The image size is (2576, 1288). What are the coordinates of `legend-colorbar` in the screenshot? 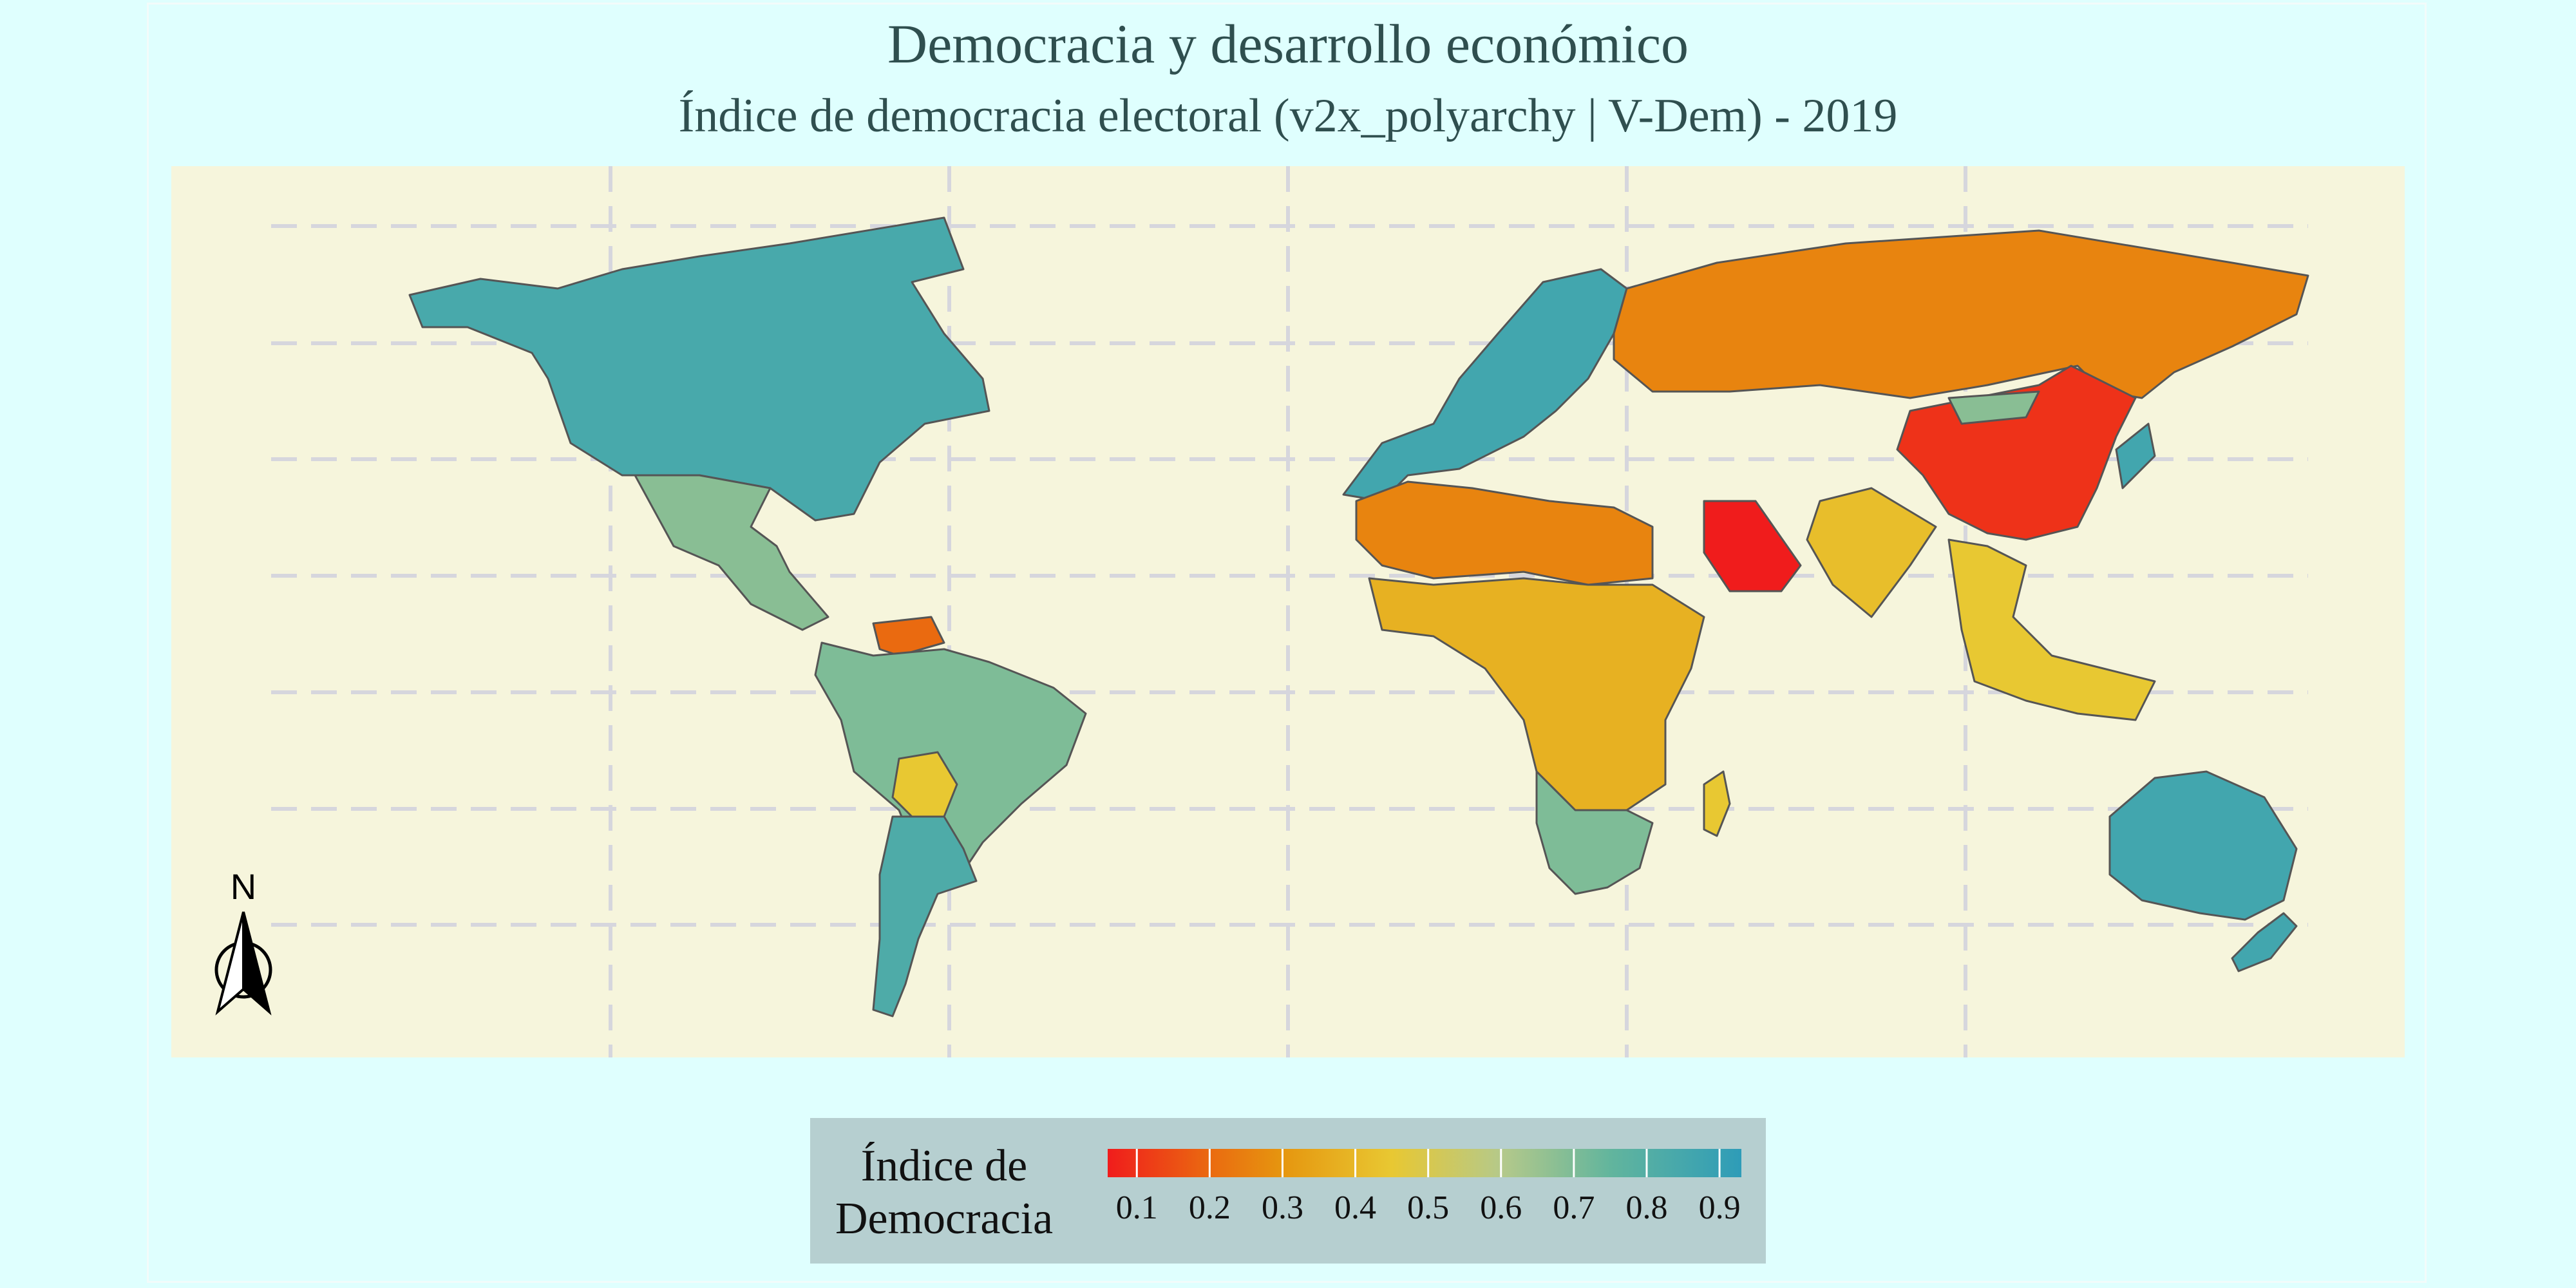 It's located at (1424, 1163).